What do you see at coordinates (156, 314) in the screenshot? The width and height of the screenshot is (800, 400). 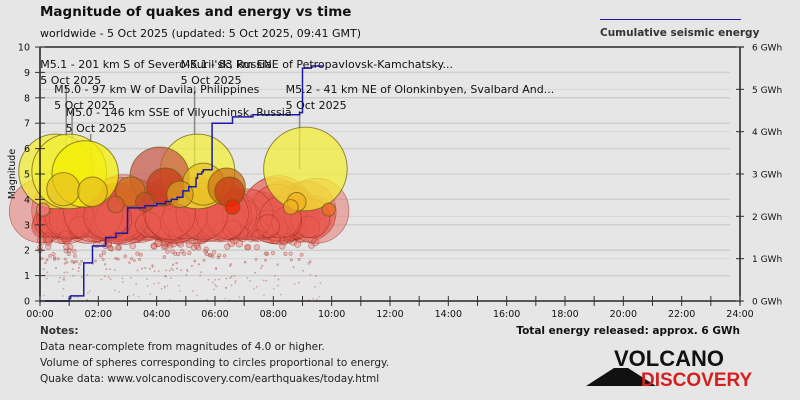 I see `x-tick-label: 04:00` at bounding box center [156, 314].